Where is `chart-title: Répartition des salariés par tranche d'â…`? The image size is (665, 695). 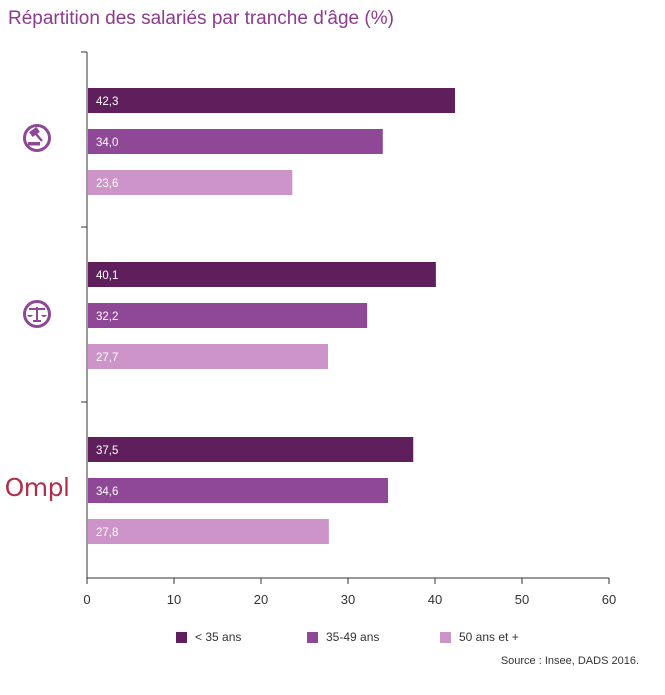 chart-title: Répartition des salariés par tranche d'â… is located at coordinates (201, 18).